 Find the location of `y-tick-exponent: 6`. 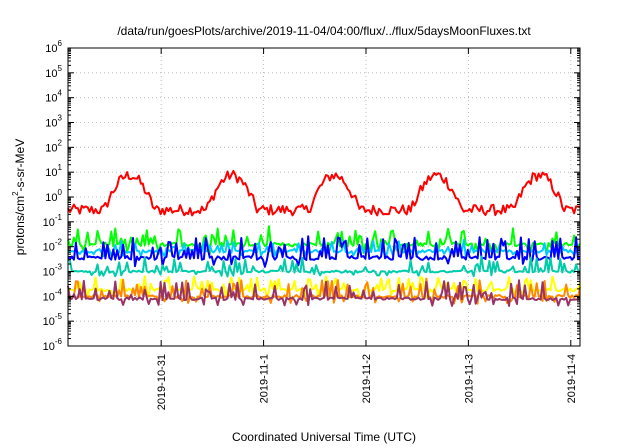

y-tick-exponent: 6 is located at coordinates (60, 43).